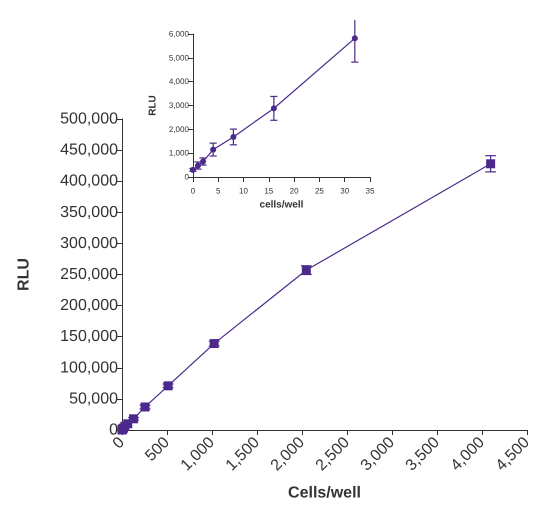  Describe the element at coordinates (89, 305) in the screenshot. I see `y-tick-label: 200,000` at that location.